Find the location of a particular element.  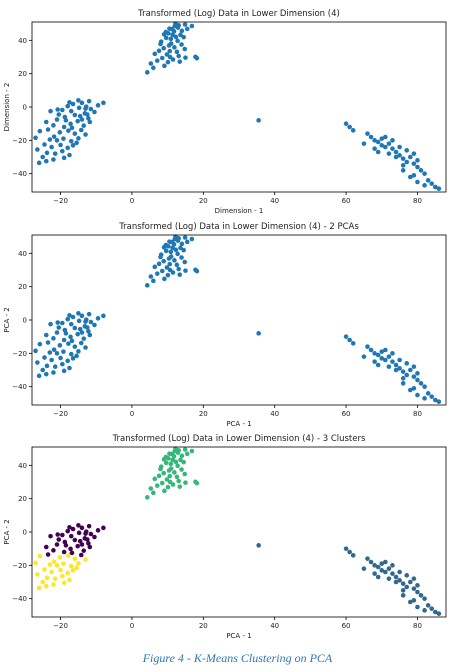

y-tick-label: 40 is located at coordinates (22, 466).